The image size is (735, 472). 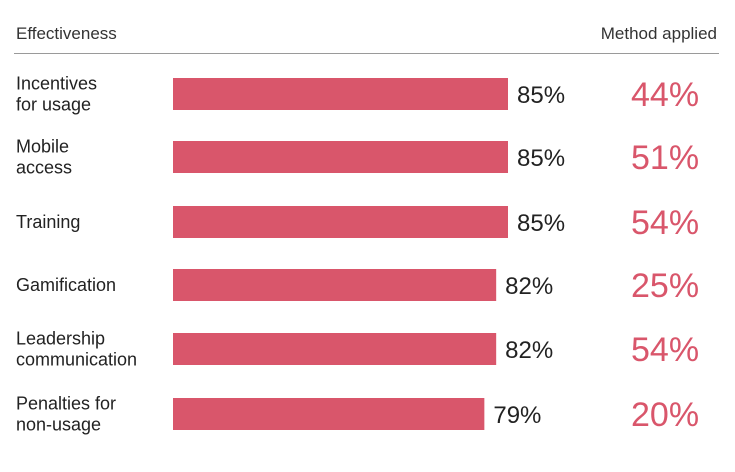 What do you see at coordinates (665, 286) in the screenshot?
I see `method-applied-value: 25%` at bounding box center [665, 286].